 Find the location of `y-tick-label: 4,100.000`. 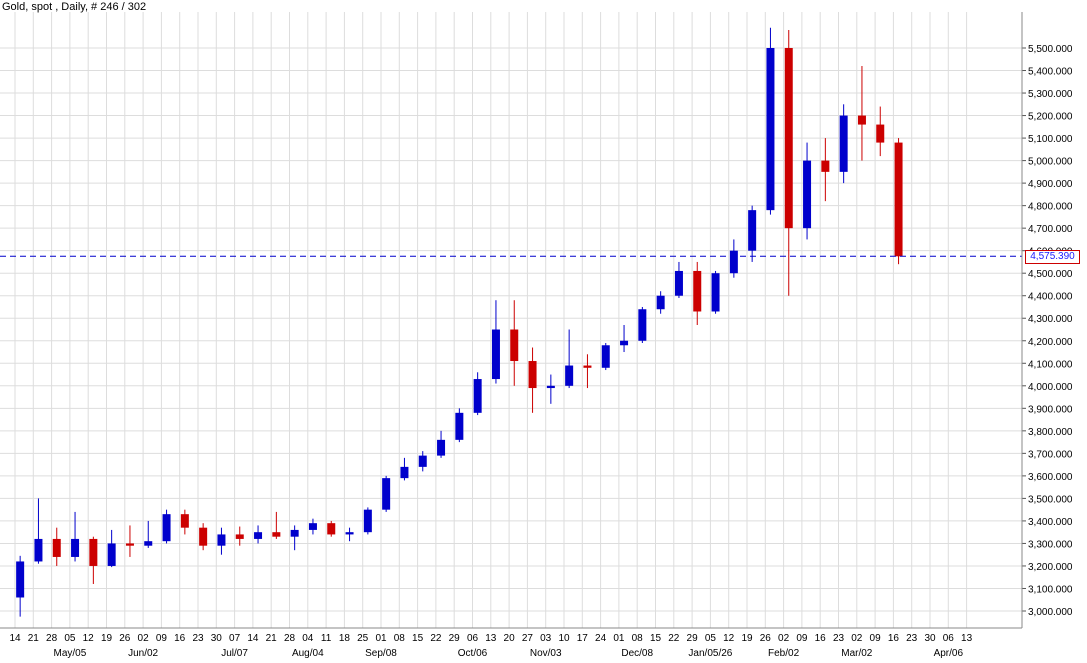

y-tick-label: 4,100.000 is located at coordinates (1050, 364).